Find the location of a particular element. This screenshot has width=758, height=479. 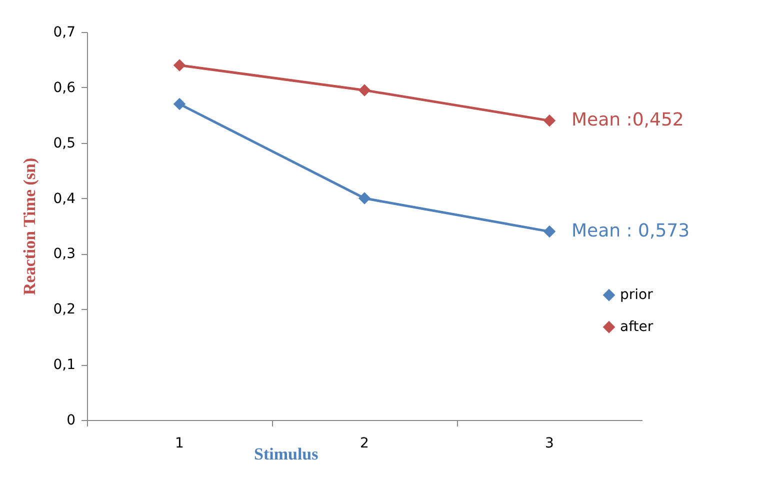

x-tick-label: 3 is located at coordinates (549, 444).